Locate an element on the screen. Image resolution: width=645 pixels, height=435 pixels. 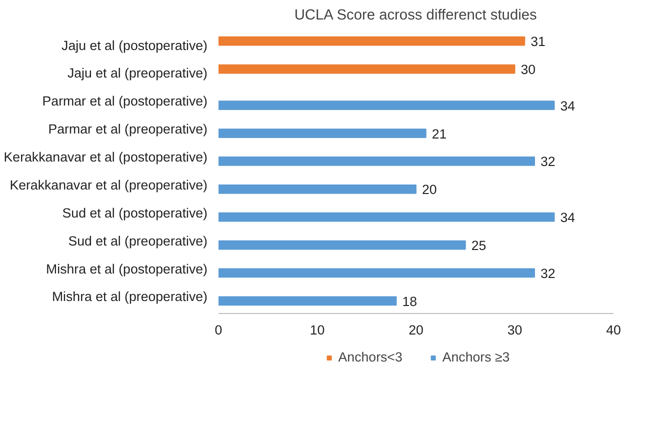
data-label: 30 is located at coordinates (528, 70).